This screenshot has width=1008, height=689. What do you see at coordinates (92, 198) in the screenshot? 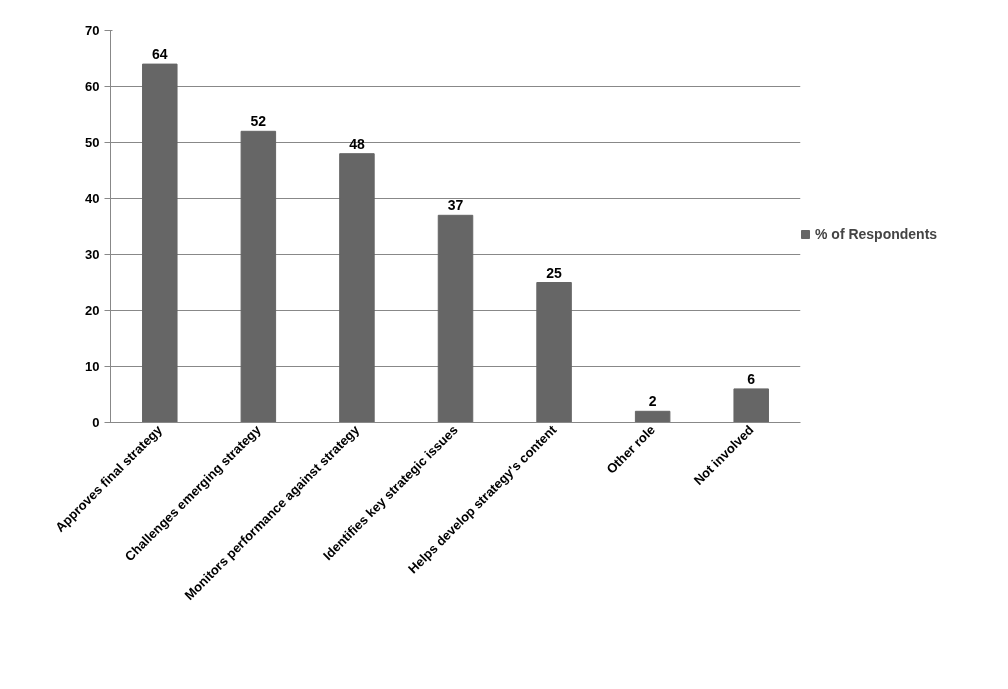
I see `y-tick-label: 40` at bounding box center [92, 198].